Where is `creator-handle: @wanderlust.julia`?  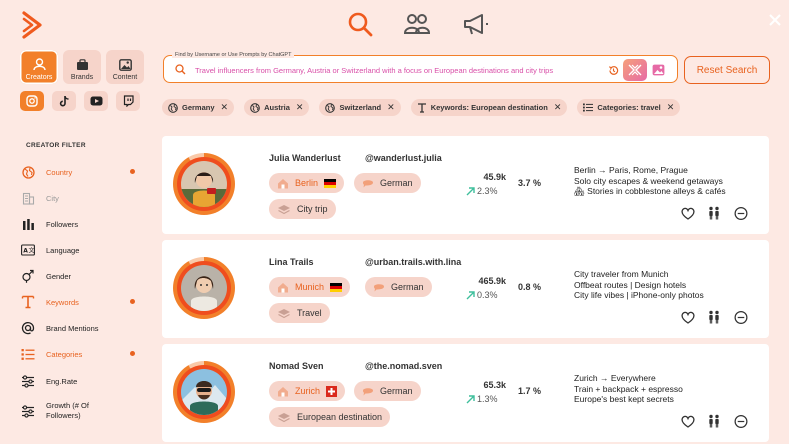 creator-handle: @wanderlust.julia is located at coordinates (403, 158).